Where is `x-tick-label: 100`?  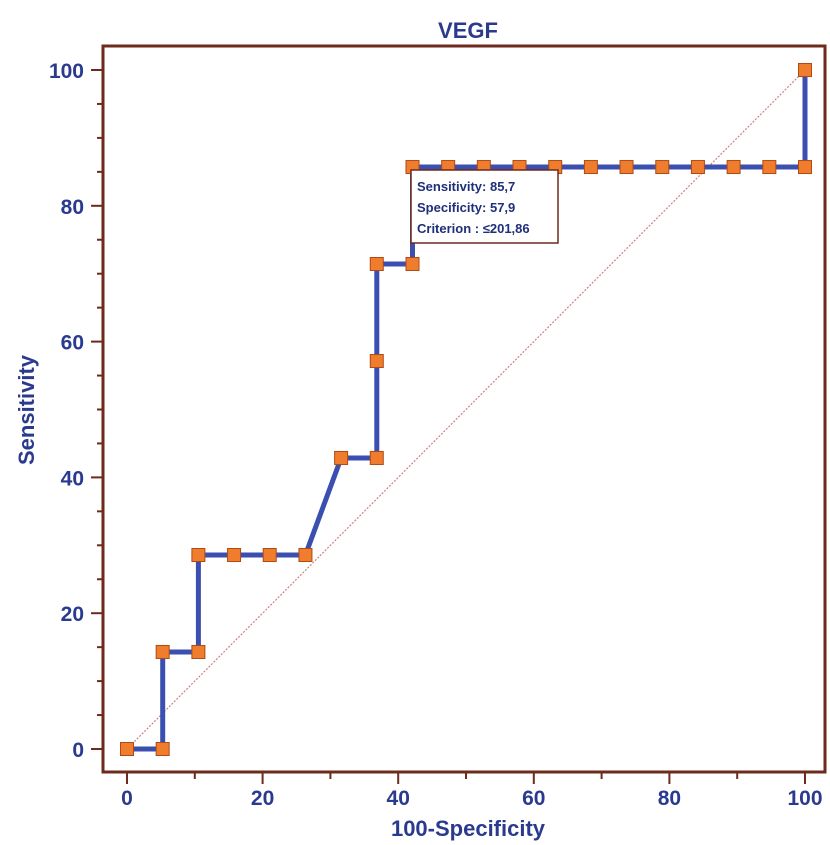
x-tick-label: 100 is located at coordinates (804, 798).